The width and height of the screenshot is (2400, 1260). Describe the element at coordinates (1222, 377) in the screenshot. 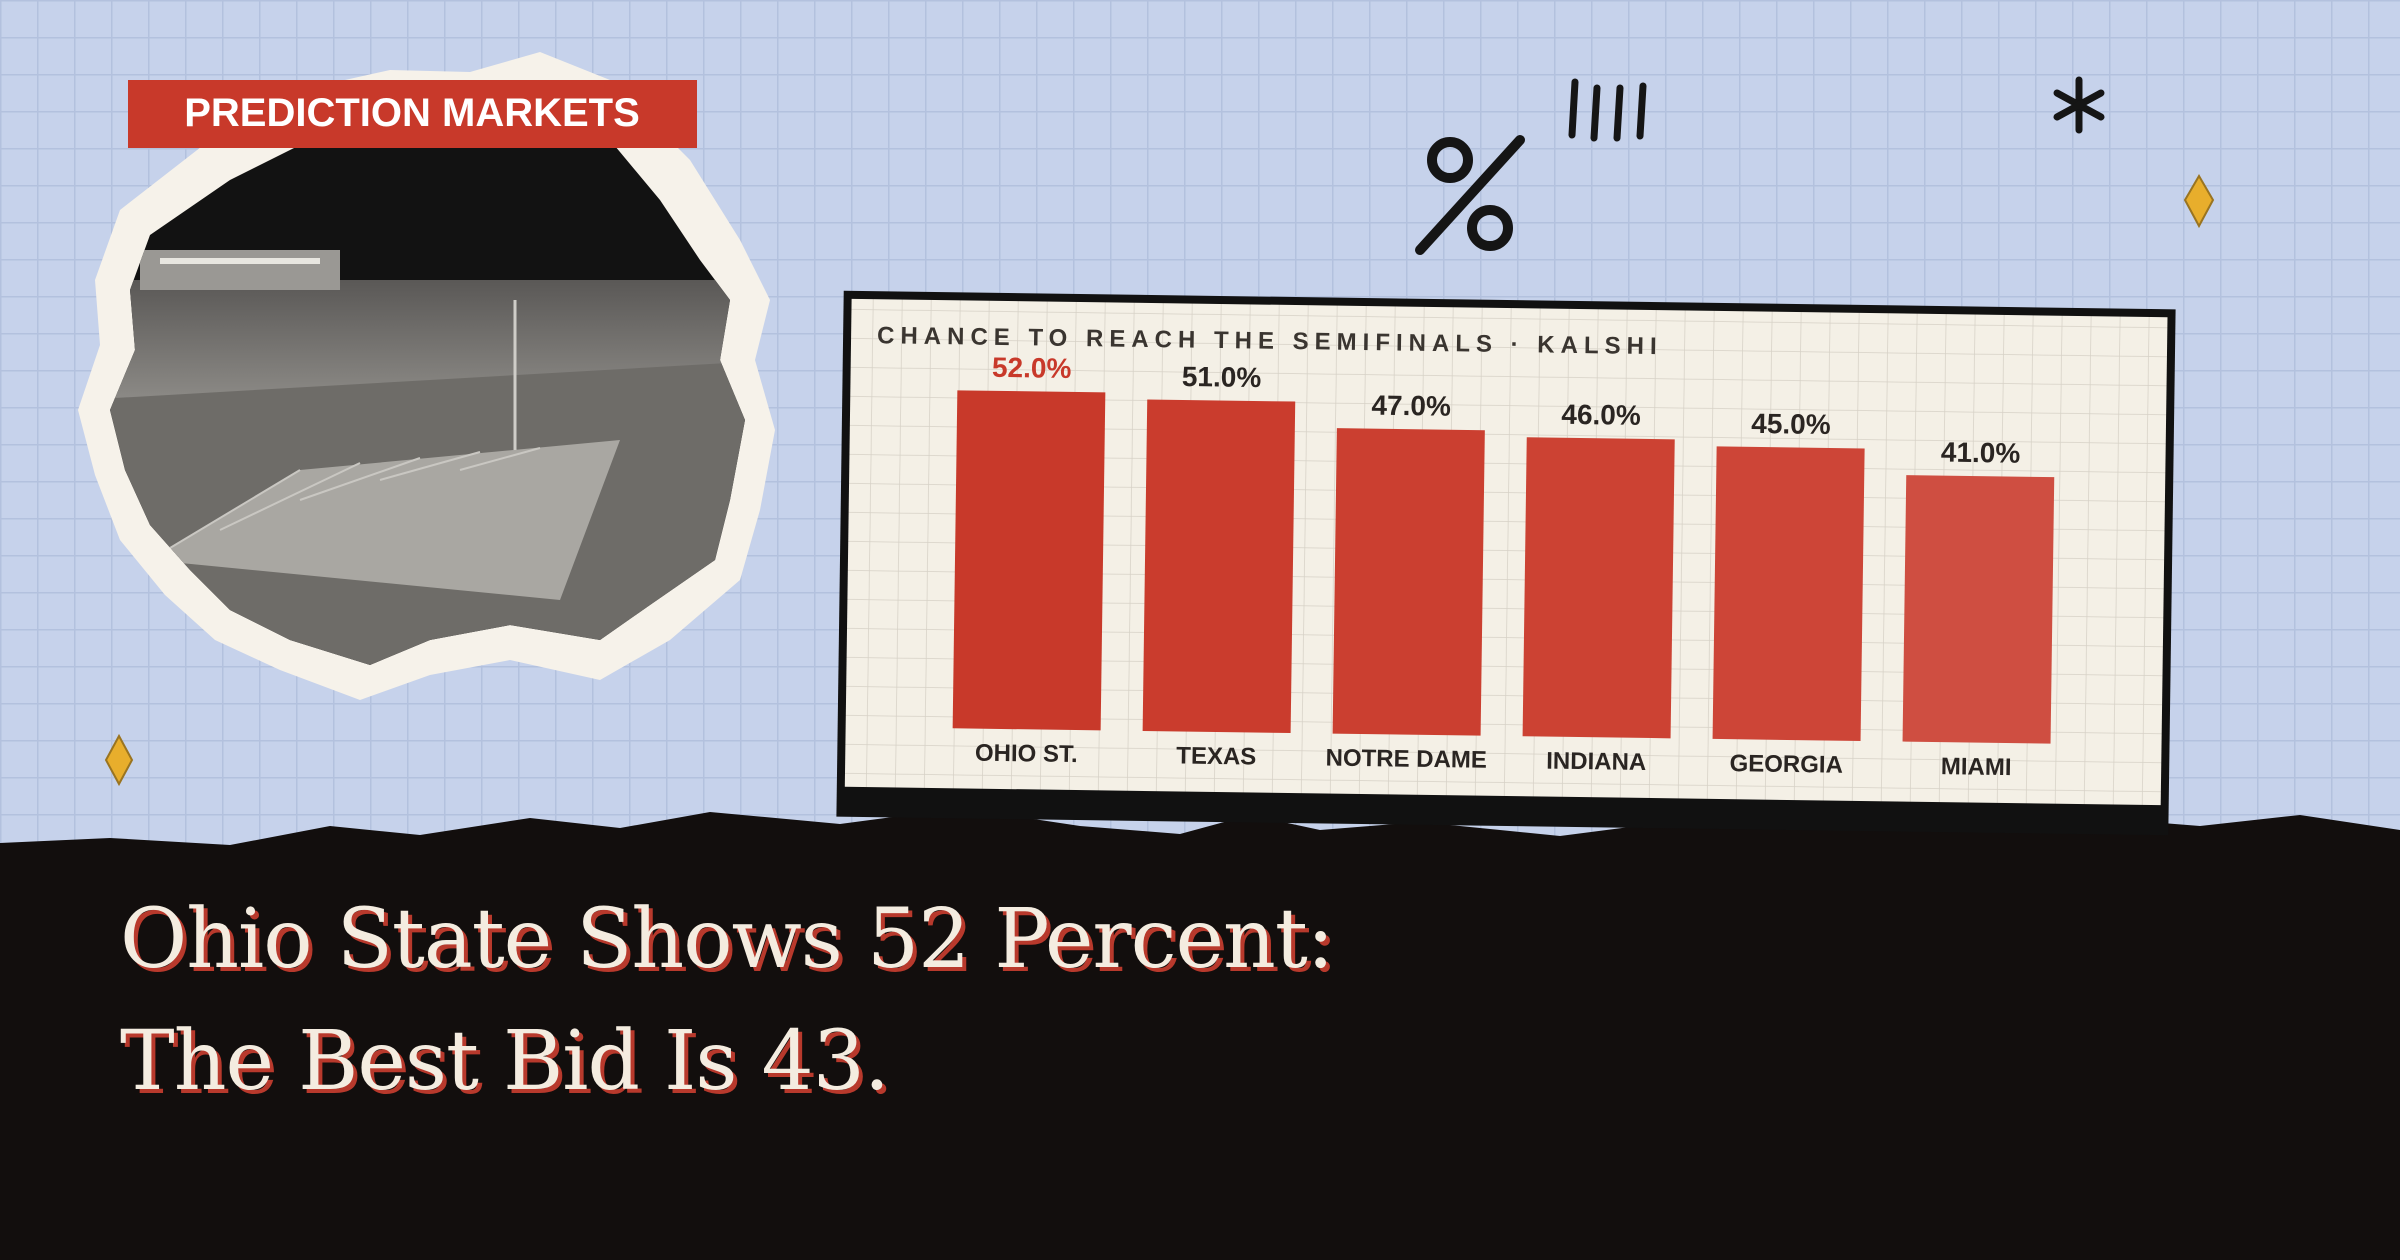

I see `value-label: 51.0%` at that location.